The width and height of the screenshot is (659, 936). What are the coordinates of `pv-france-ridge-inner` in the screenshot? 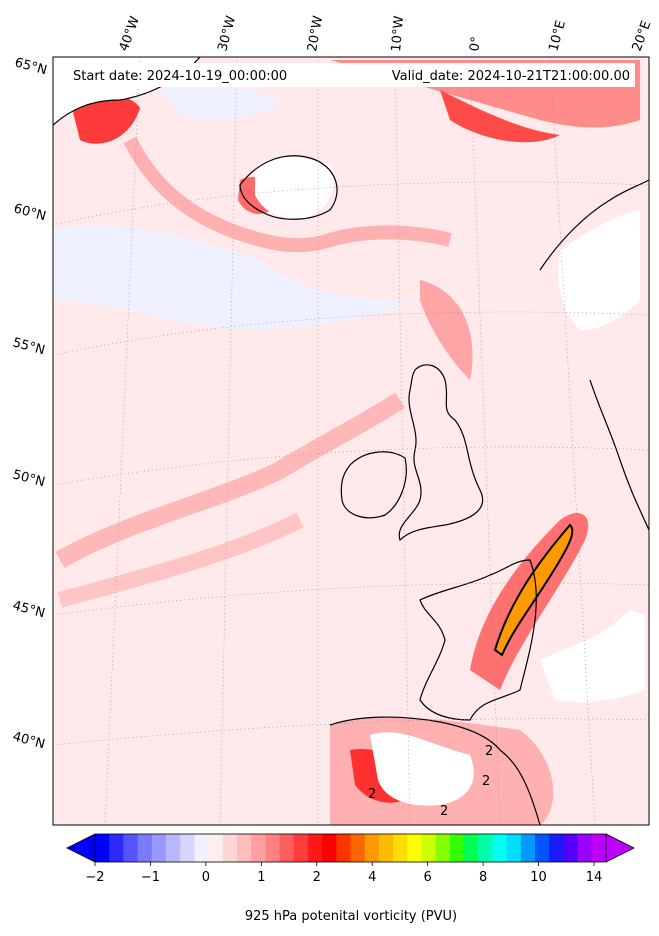 It's located at (533, 590).